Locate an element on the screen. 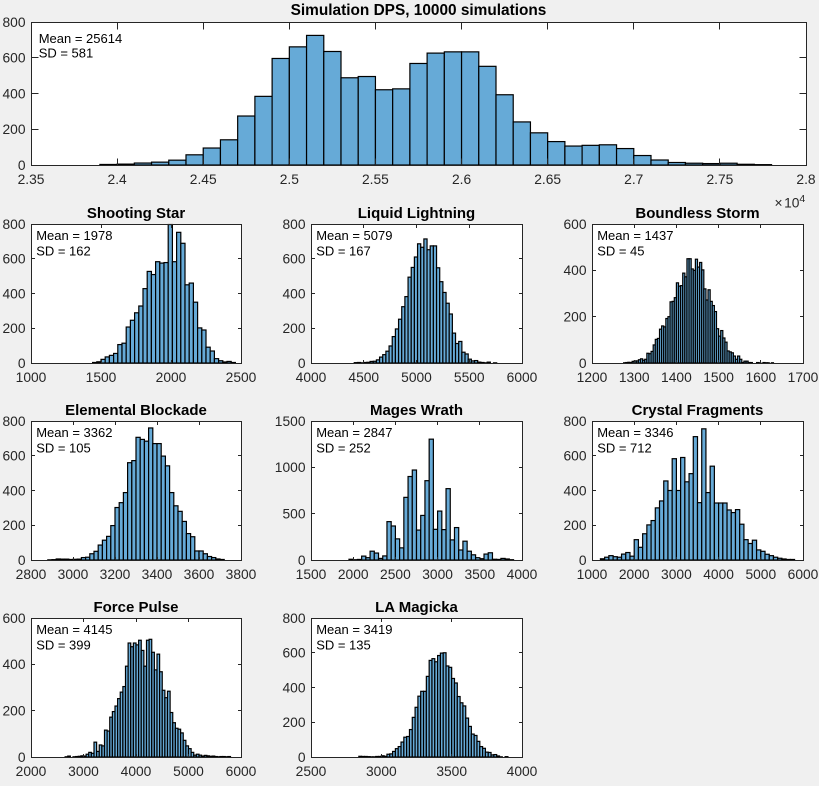 The width and height of the screenshot is (819, 786). svg-text: 2.75 is located at coordinates (719, 179).